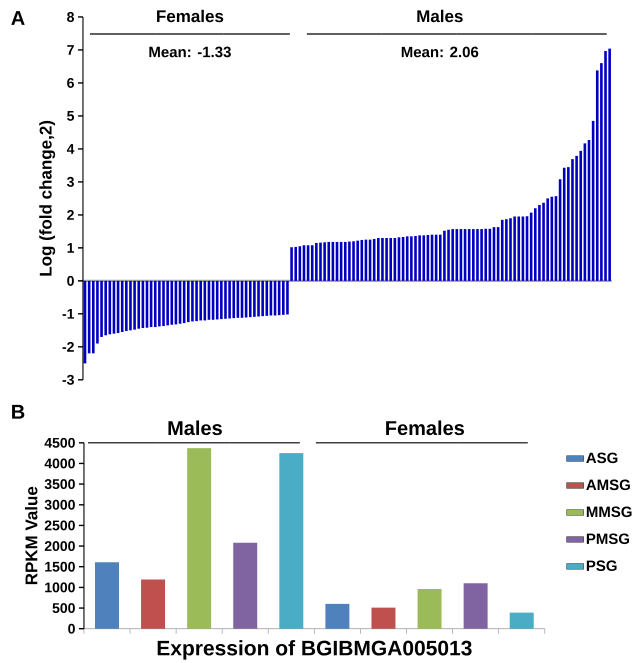  I want to click on y-tick-label: 2500, so click(59, 525).